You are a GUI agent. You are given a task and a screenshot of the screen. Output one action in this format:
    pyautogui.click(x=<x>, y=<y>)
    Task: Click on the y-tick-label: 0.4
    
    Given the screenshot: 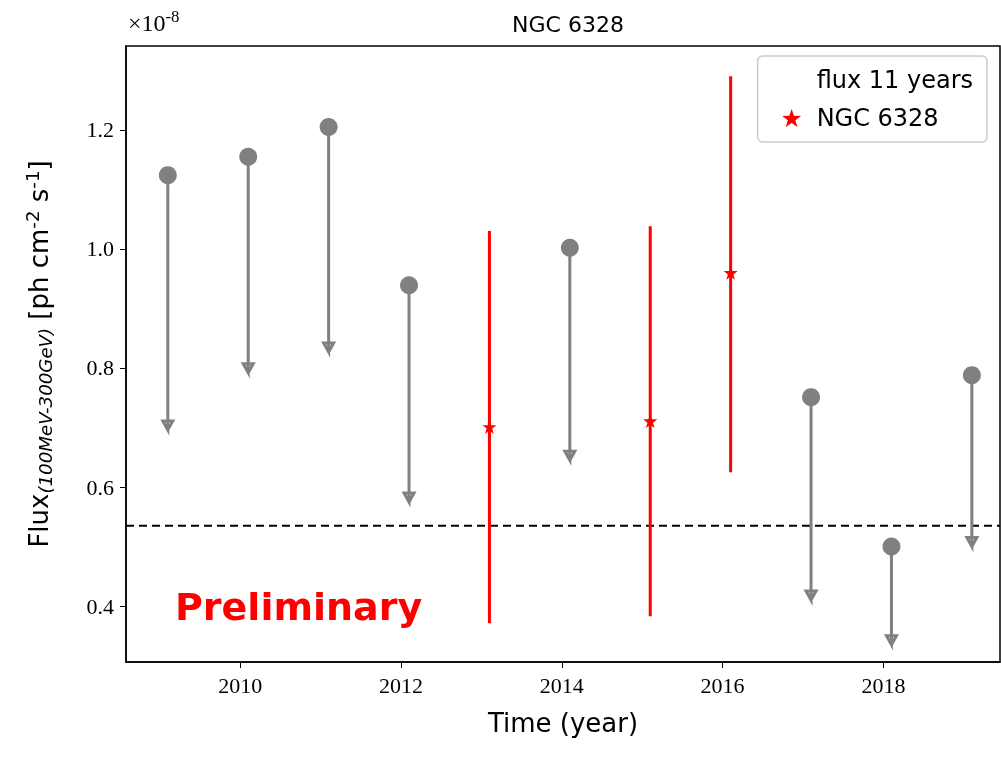 What is the action you would take?
    pyautogui.click(x=100, y=606)
    